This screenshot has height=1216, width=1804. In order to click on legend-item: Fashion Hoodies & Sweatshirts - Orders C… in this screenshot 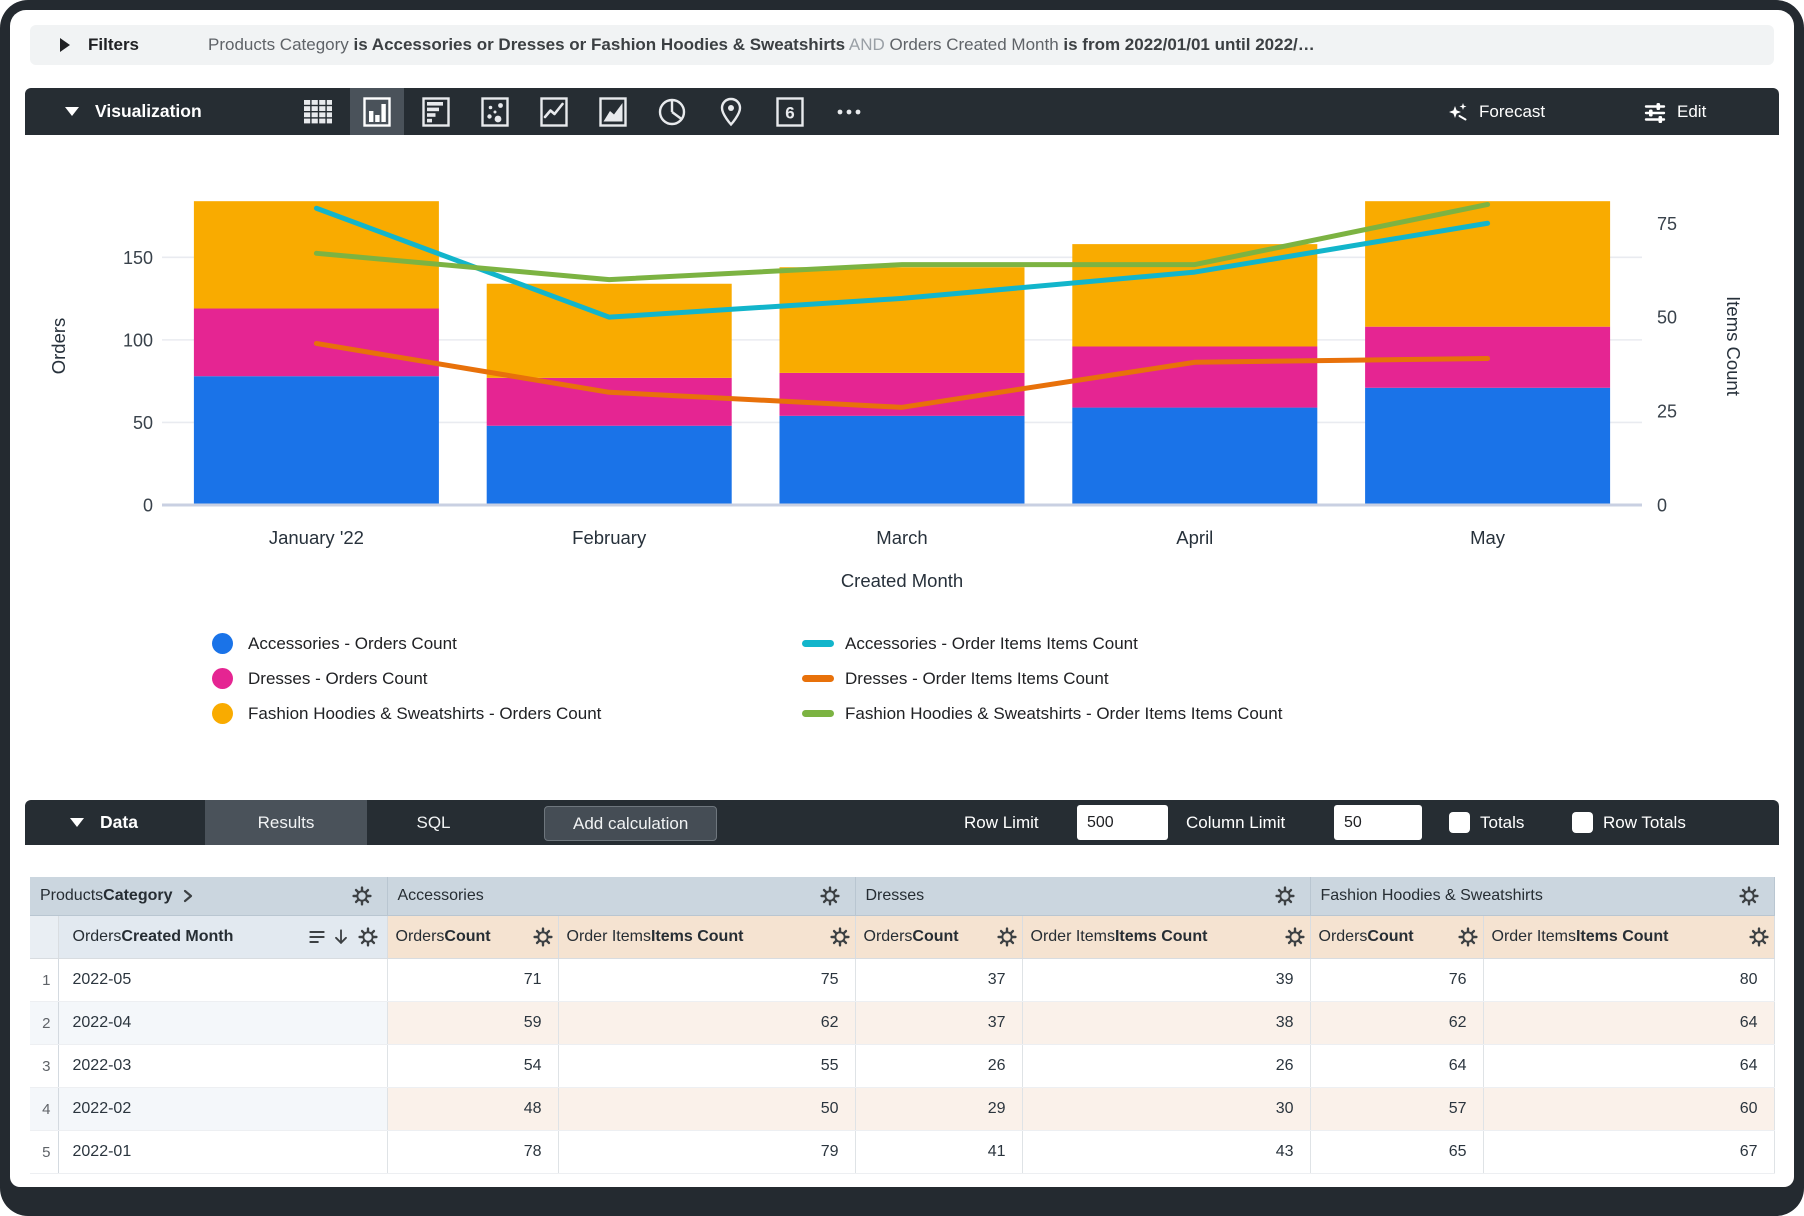, I will do `click(406, 713)`.